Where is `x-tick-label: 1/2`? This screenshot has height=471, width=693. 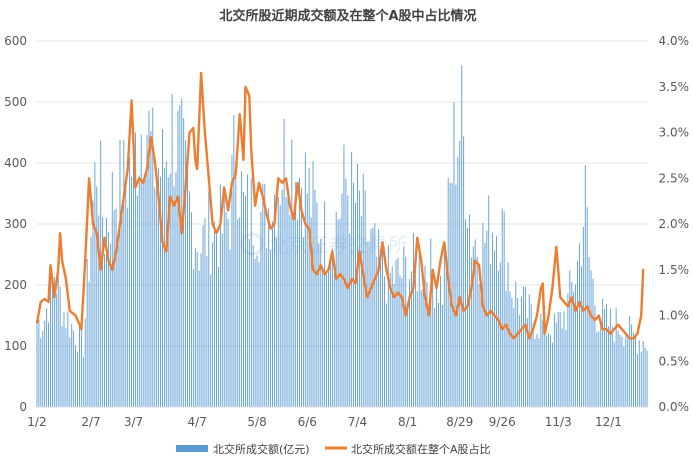
x-tick-label: 1/2 is located at coordinates (36, 422).